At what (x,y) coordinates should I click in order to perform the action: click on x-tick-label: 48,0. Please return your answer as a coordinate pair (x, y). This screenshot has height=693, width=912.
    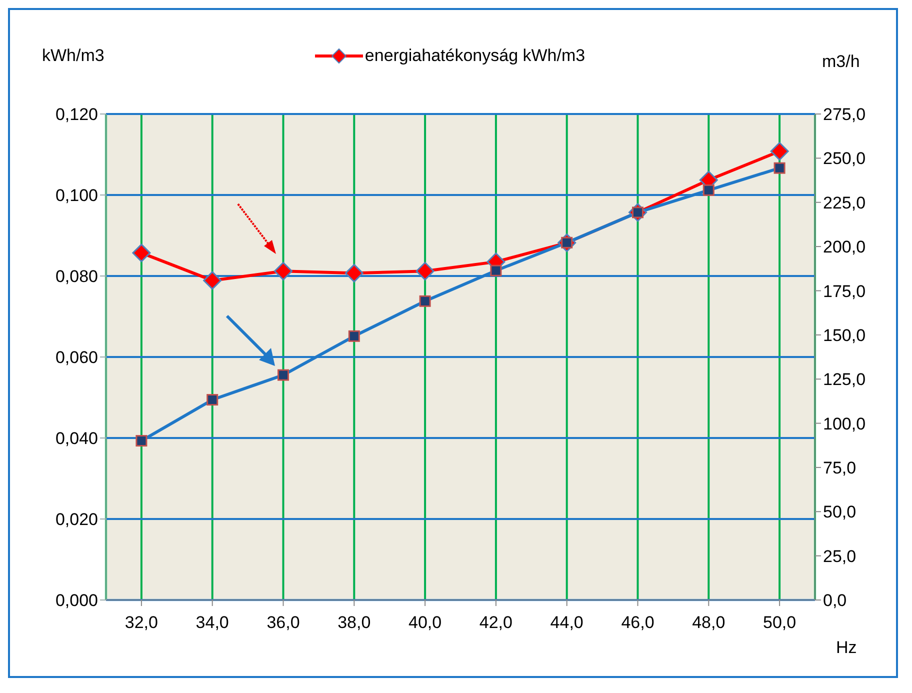
    Looking at the image, I should click on (709, 622).